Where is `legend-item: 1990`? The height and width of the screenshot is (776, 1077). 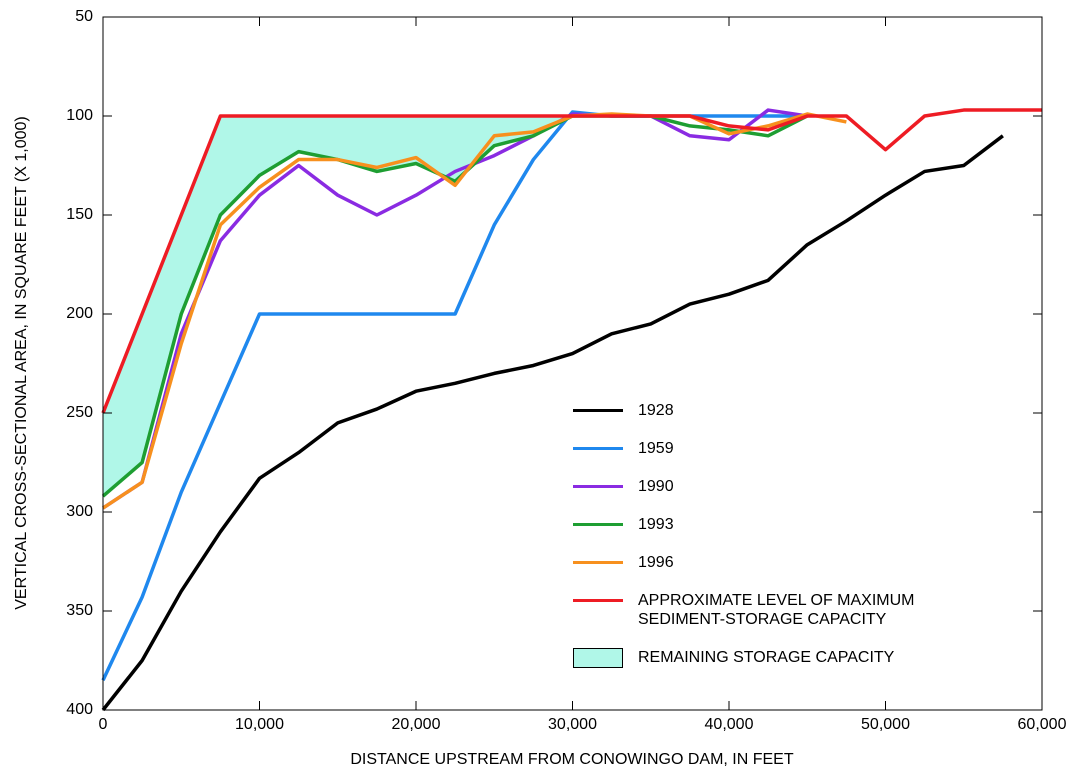
legend-item: 1990 is located at coordinates (744, 486).